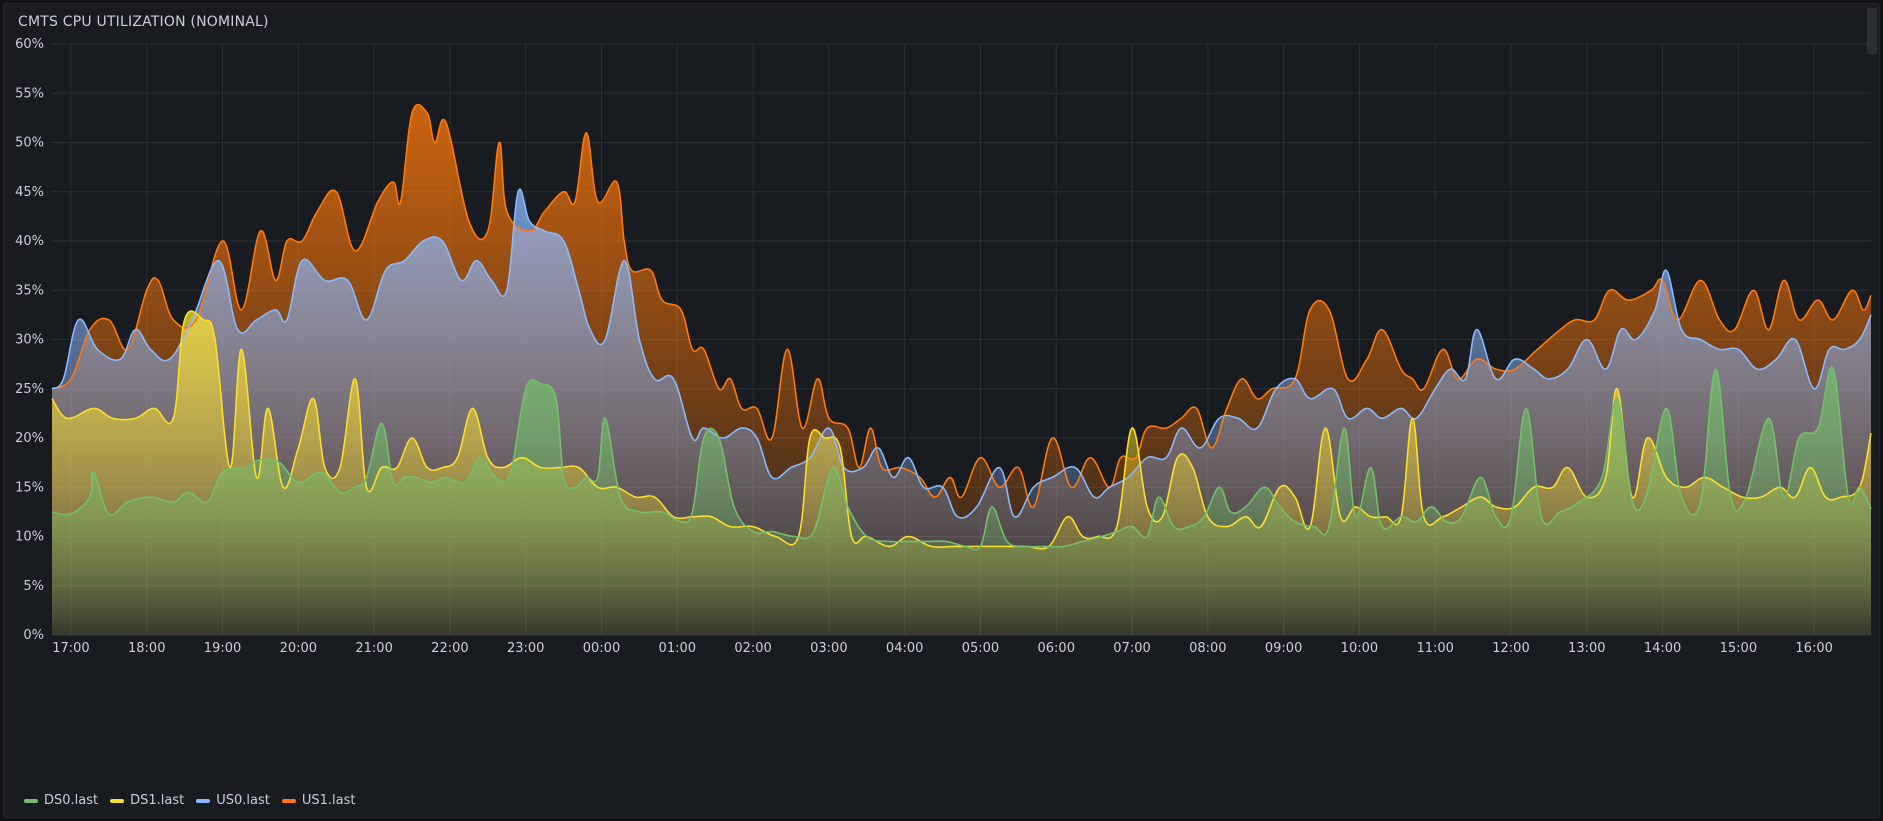 This screenshot has height=821, width=1883. What do you see at coordinates (1662, 648) in the screenshot?
I see `x-tick-label: 14:00` at bounding box center [1662, 648].